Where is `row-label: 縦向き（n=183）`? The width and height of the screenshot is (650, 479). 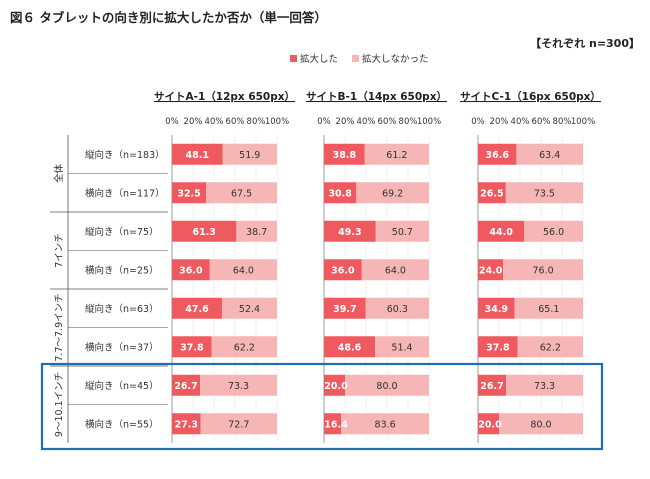
row-label: 縦向き（n=183） is located at coordinates (125, 155).